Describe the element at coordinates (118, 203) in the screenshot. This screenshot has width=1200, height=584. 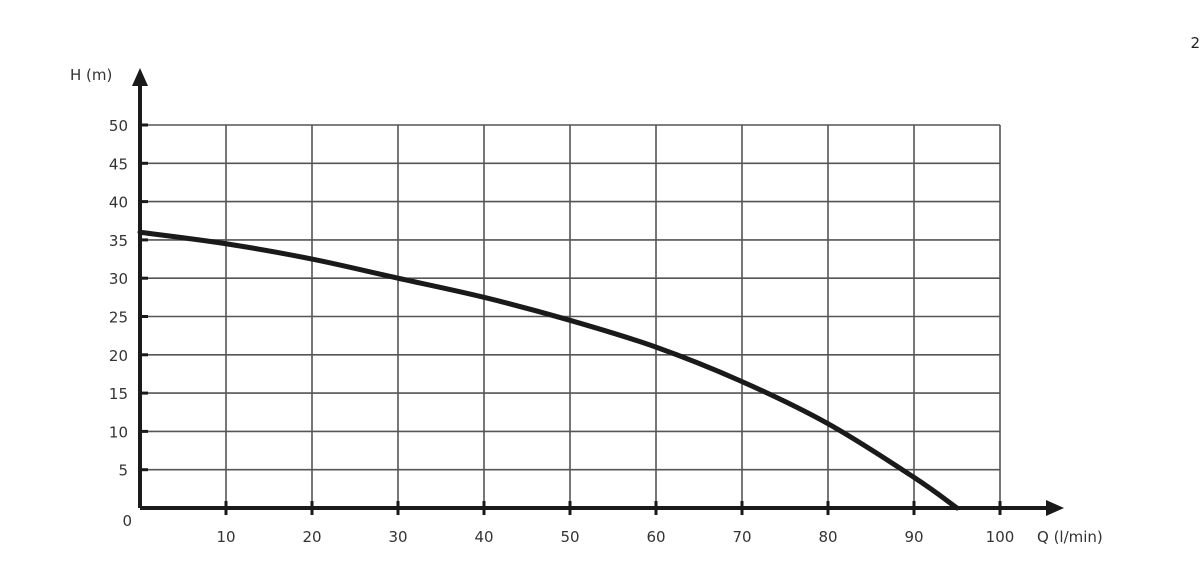
I see `y-tick-label: 40` at that location.